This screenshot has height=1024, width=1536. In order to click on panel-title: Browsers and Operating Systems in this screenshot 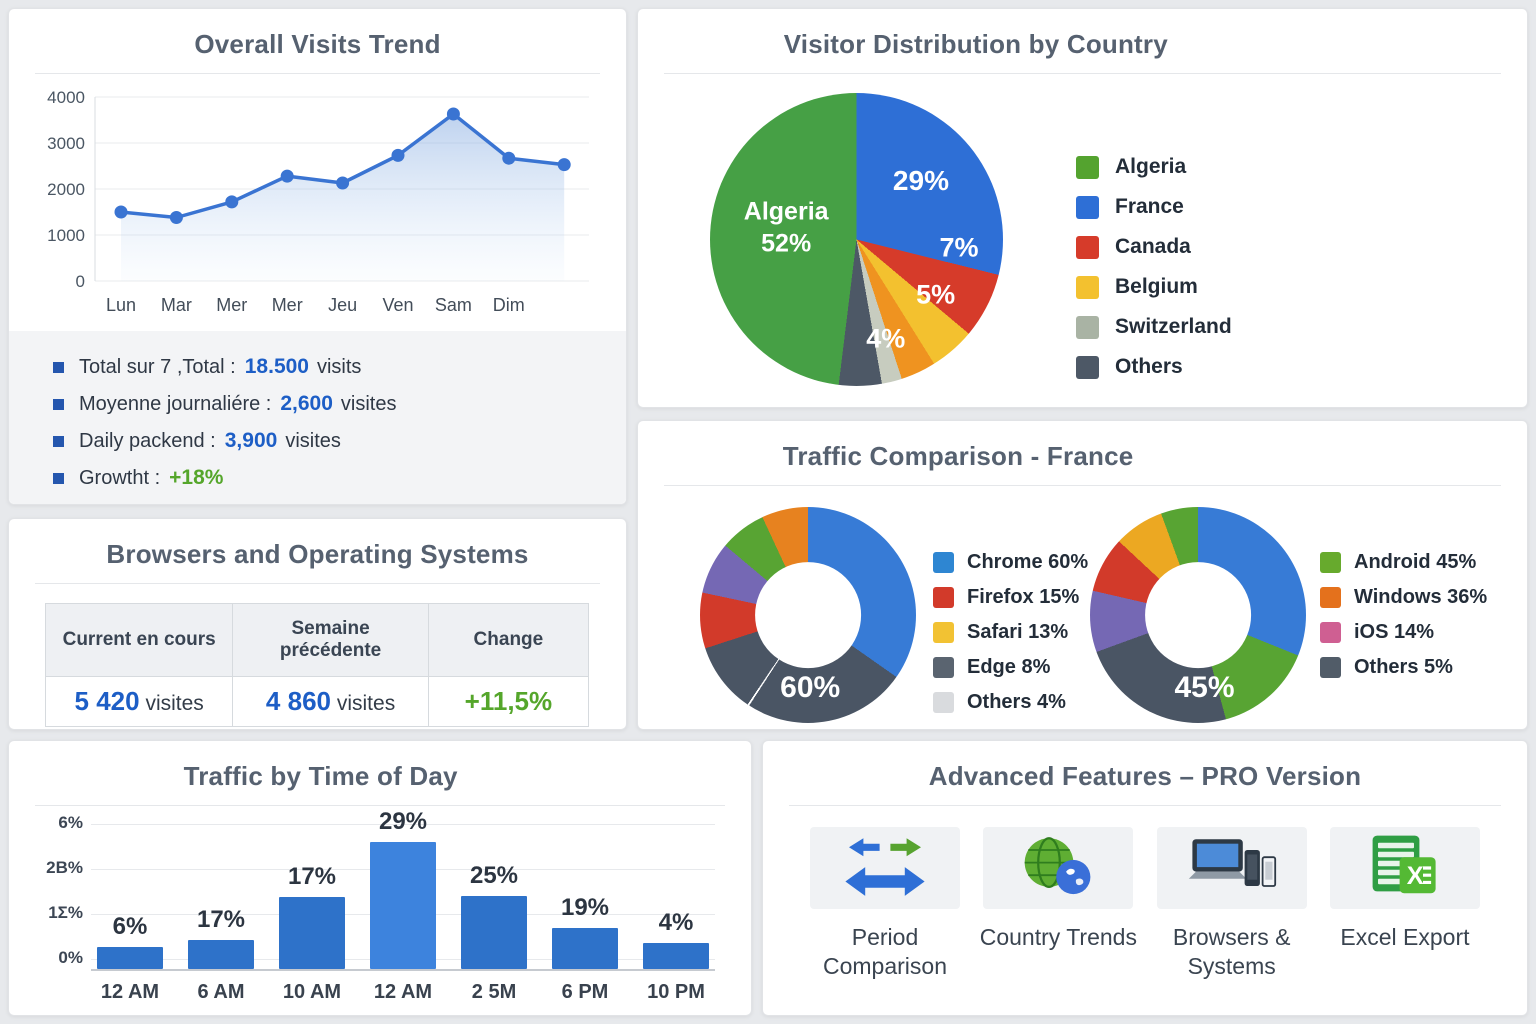, I will do `click(317, 554)`.